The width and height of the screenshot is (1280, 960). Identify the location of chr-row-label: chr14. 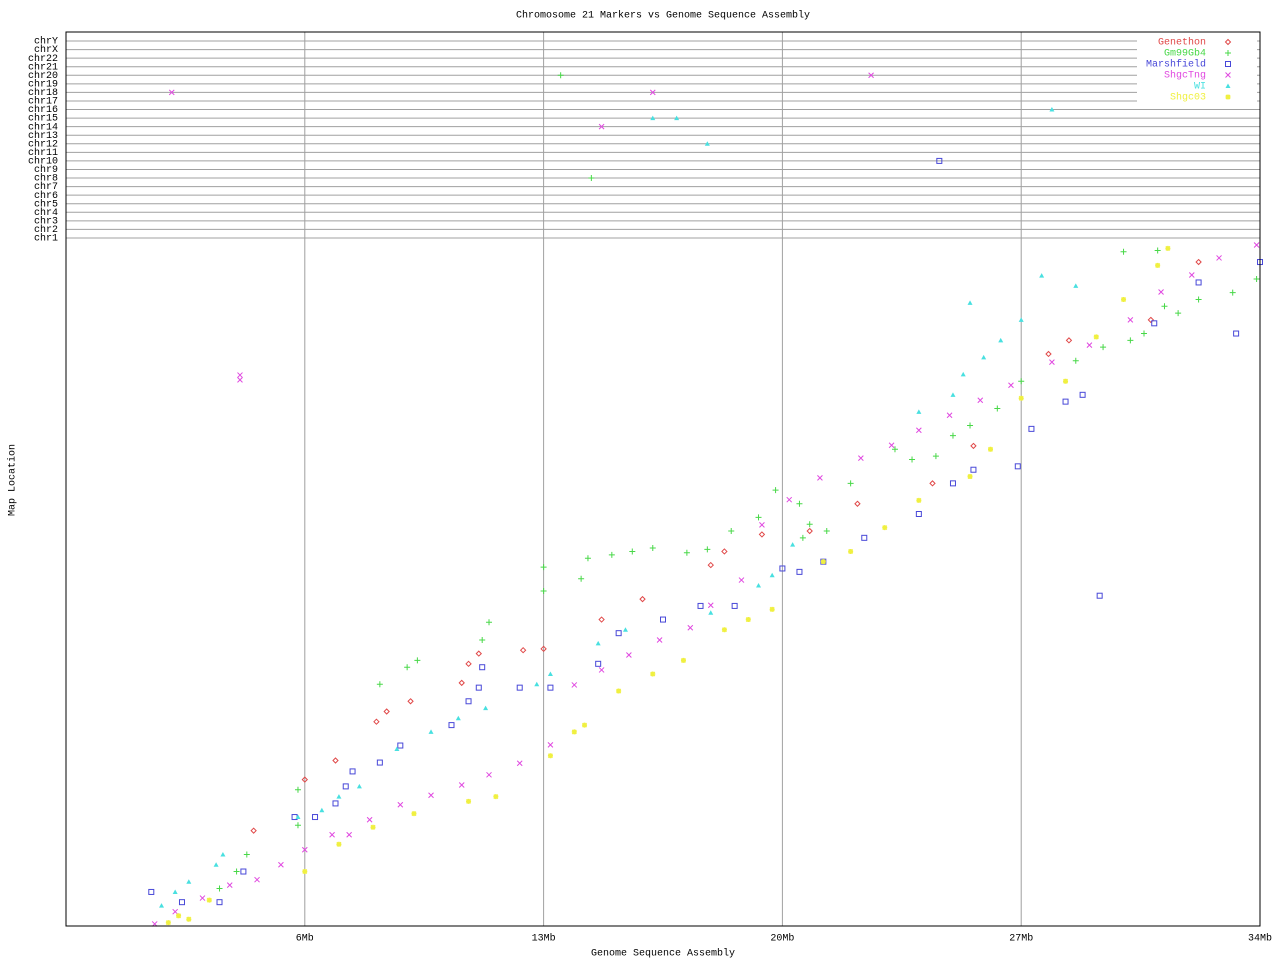
(43, 127).